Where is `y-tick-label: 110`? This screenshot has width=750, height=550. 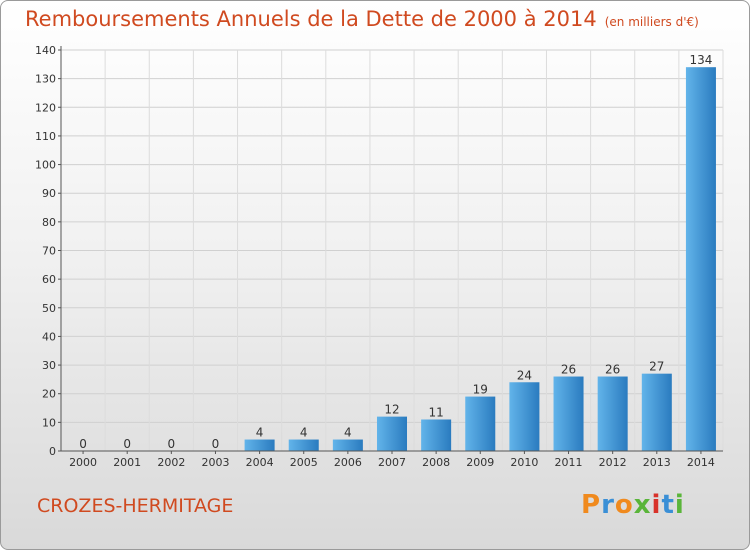 y-tick-label: 110 is located at coordinates (45, 136).